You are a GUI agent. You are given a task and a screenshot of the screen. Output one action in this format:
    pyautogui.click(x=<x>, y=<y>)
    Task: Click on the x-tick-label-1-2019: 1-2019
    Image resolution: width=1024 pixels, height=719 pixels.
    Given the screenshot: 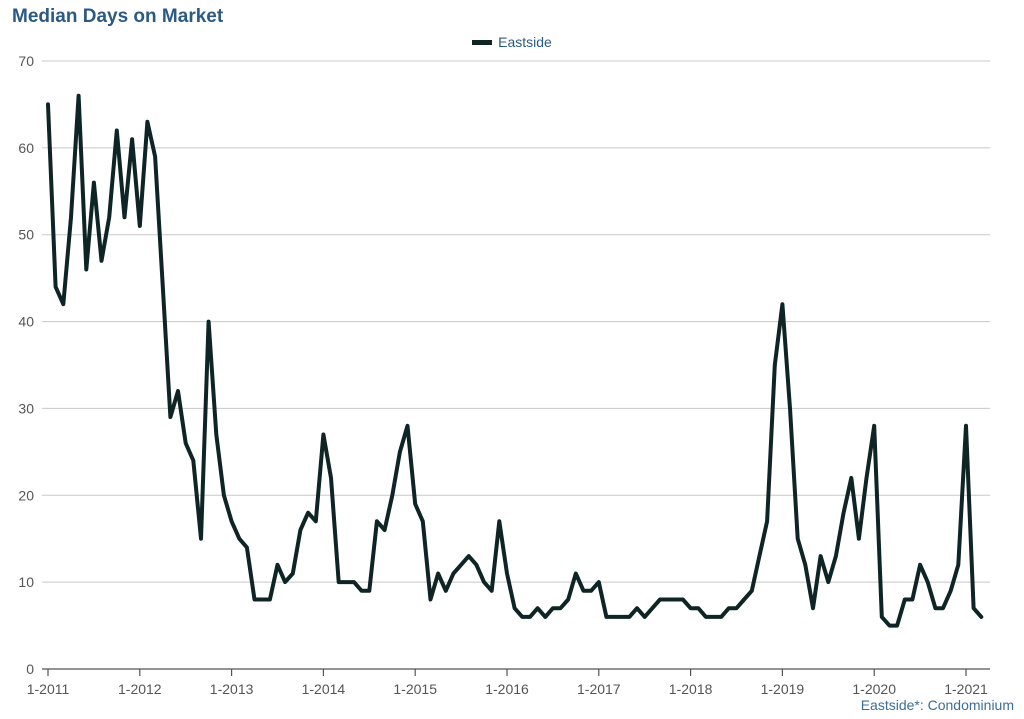 What is the action you would take?
    pyautogui.click(x=783, y=689)
    